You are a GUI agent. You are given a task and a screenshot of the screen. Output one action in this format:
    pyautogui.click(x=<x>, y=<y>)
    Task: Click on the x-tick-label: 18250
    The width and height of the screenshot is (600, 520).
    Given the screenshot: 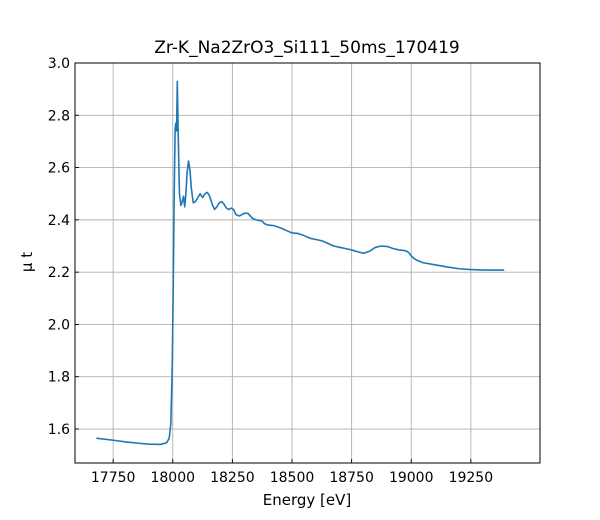 What is the action you would take?
    pyautogui.click(x=232, y=478)
    